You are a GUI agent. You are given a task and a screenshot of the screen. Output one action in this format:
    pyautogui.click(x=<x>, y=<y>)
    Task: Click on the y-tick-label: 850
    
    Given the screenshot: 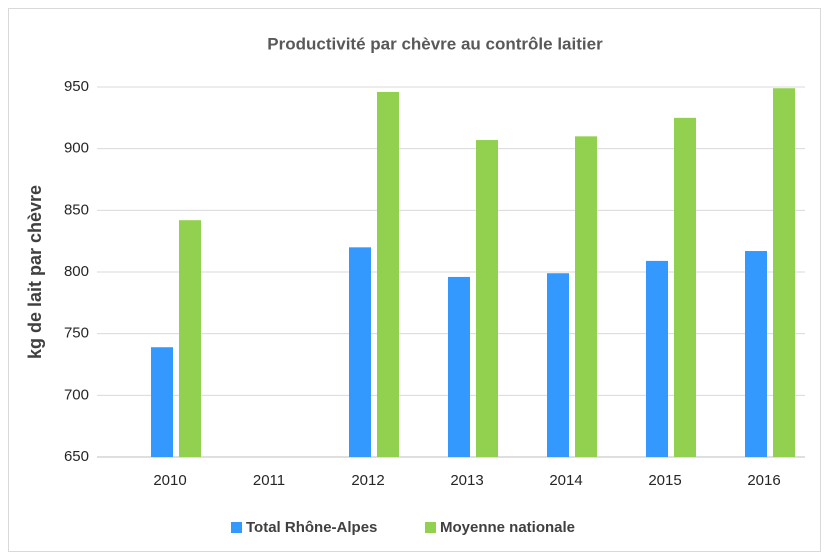 What is the action you would take?
    pyautogui.click(x=76, y=209)
    